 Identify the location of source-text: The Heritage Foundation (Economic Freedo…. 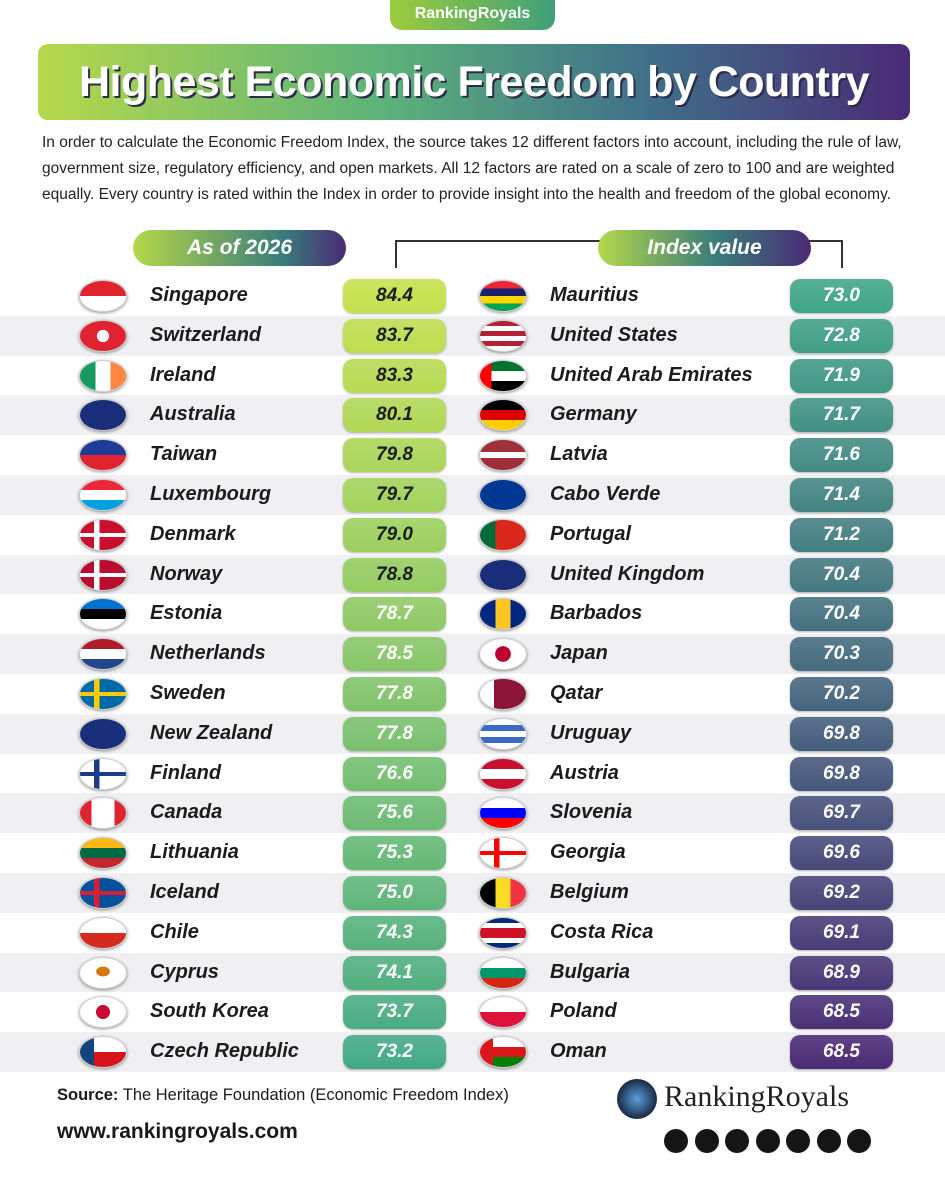
(315, 1095).